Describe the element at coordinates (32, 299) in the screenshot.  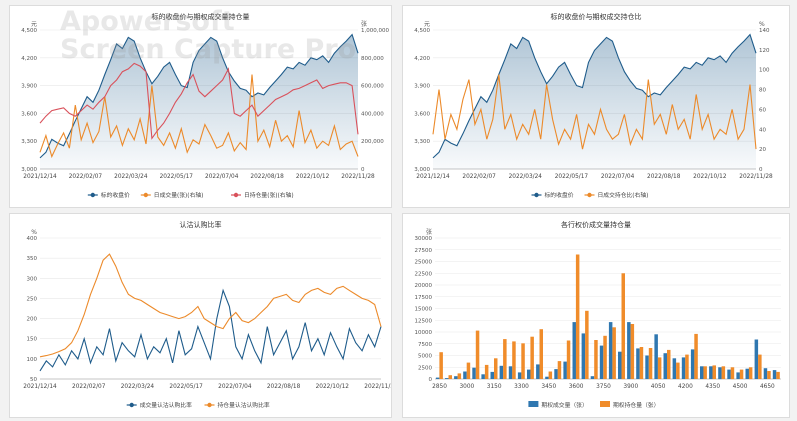
I see `y-tick-left: 250` at that location.